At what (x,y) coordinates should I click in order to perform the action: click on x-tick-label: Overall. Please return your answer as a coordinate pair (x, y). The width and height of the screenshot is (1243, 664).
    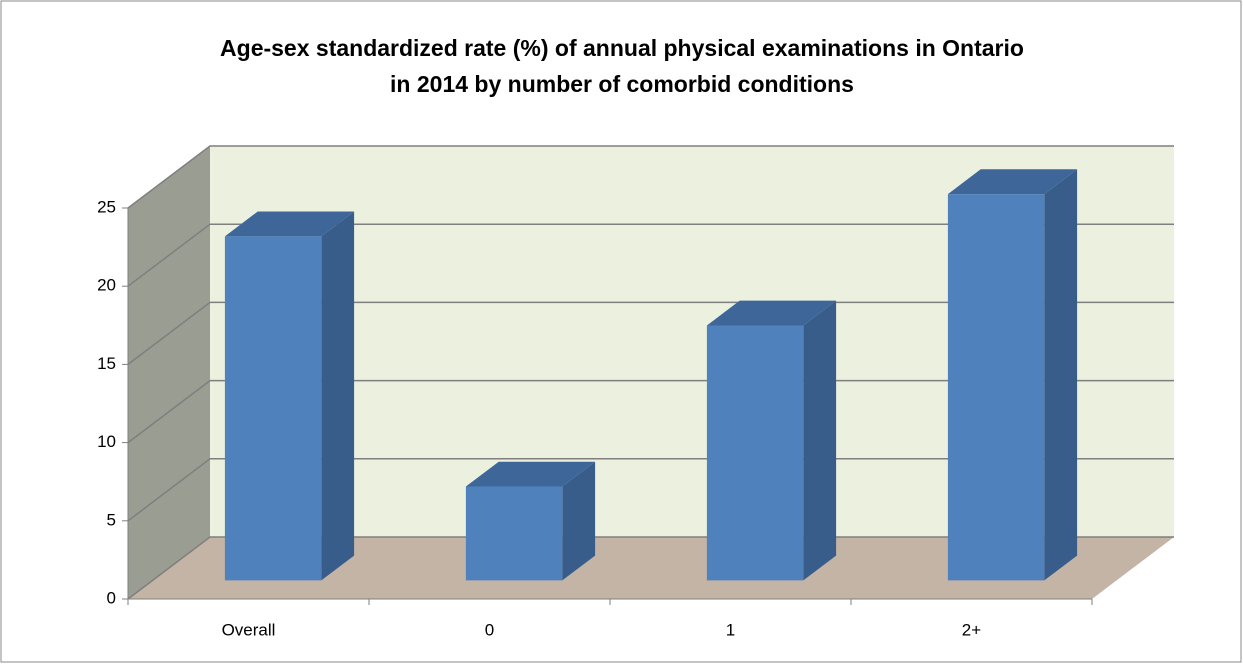
    Looking at the image, I should click on (249, 629).